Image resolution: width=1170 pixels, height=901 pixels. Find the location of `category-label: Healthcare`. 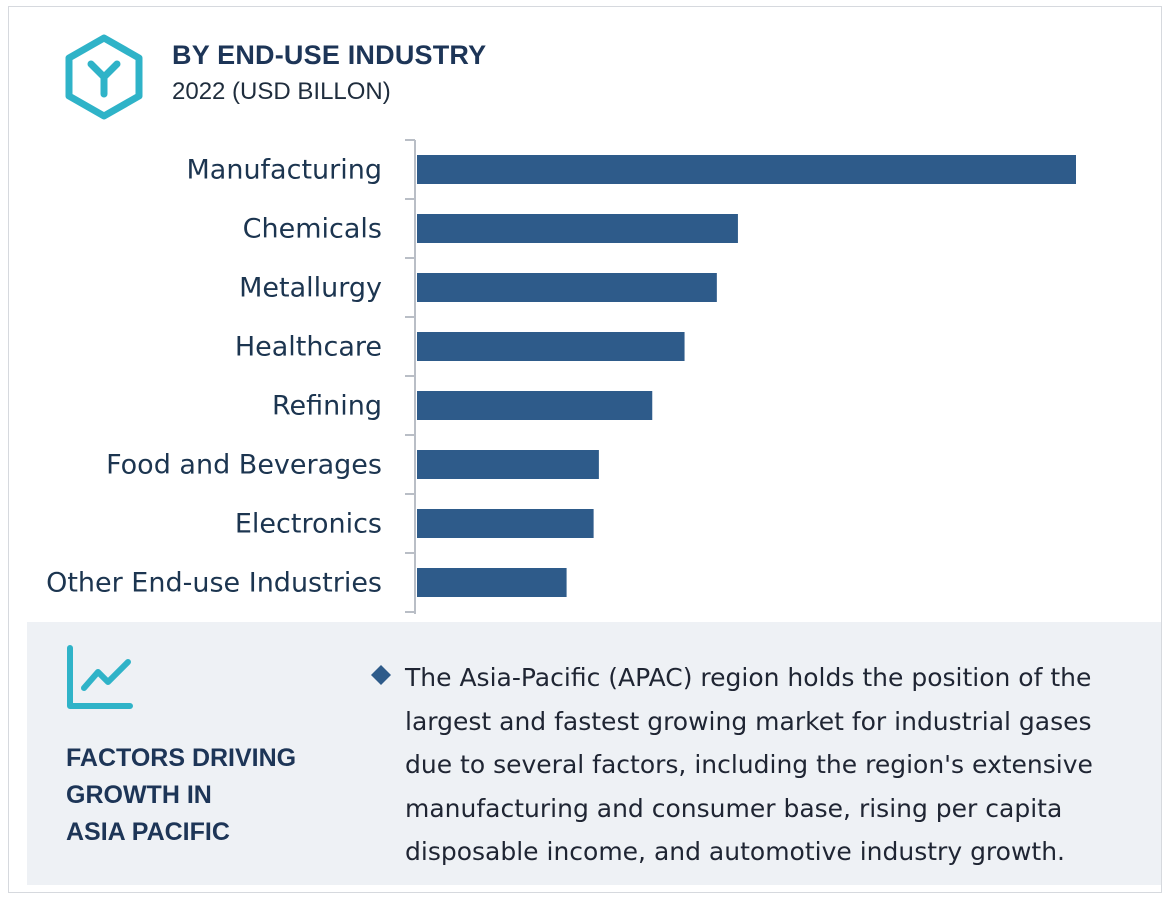

category-label: Healthcare is located at coordinates (308, 347).